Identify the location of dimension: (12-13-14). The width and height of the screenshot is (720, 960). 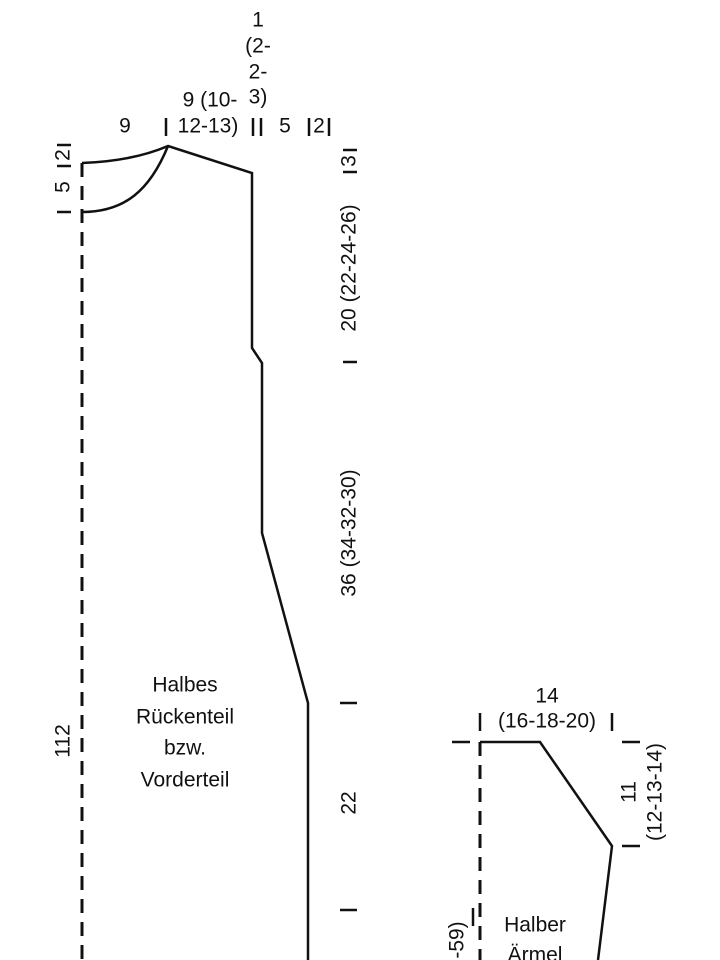
(655, 792).